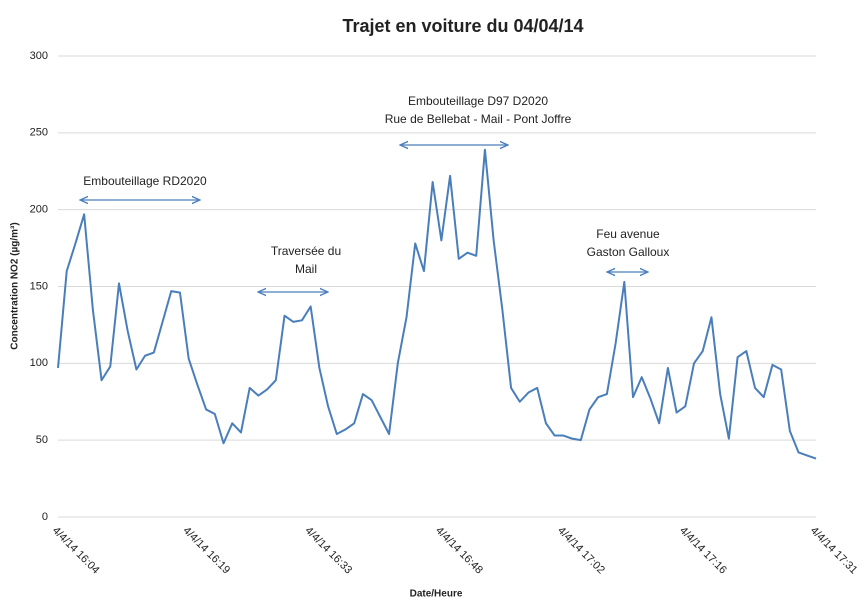 The height and width of the screenshot is (601, 867). What do you see at coordinates (39, 363) in the screenshot?
I see `y-tick-label: 100` at bounding box center [39, 363].